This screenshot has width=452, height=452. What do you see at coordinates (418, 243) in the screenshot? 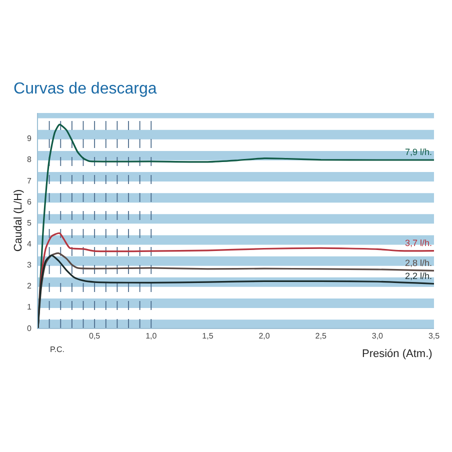
I see `series-label: 3,7 l/h.` at bounding box center [418, 243].